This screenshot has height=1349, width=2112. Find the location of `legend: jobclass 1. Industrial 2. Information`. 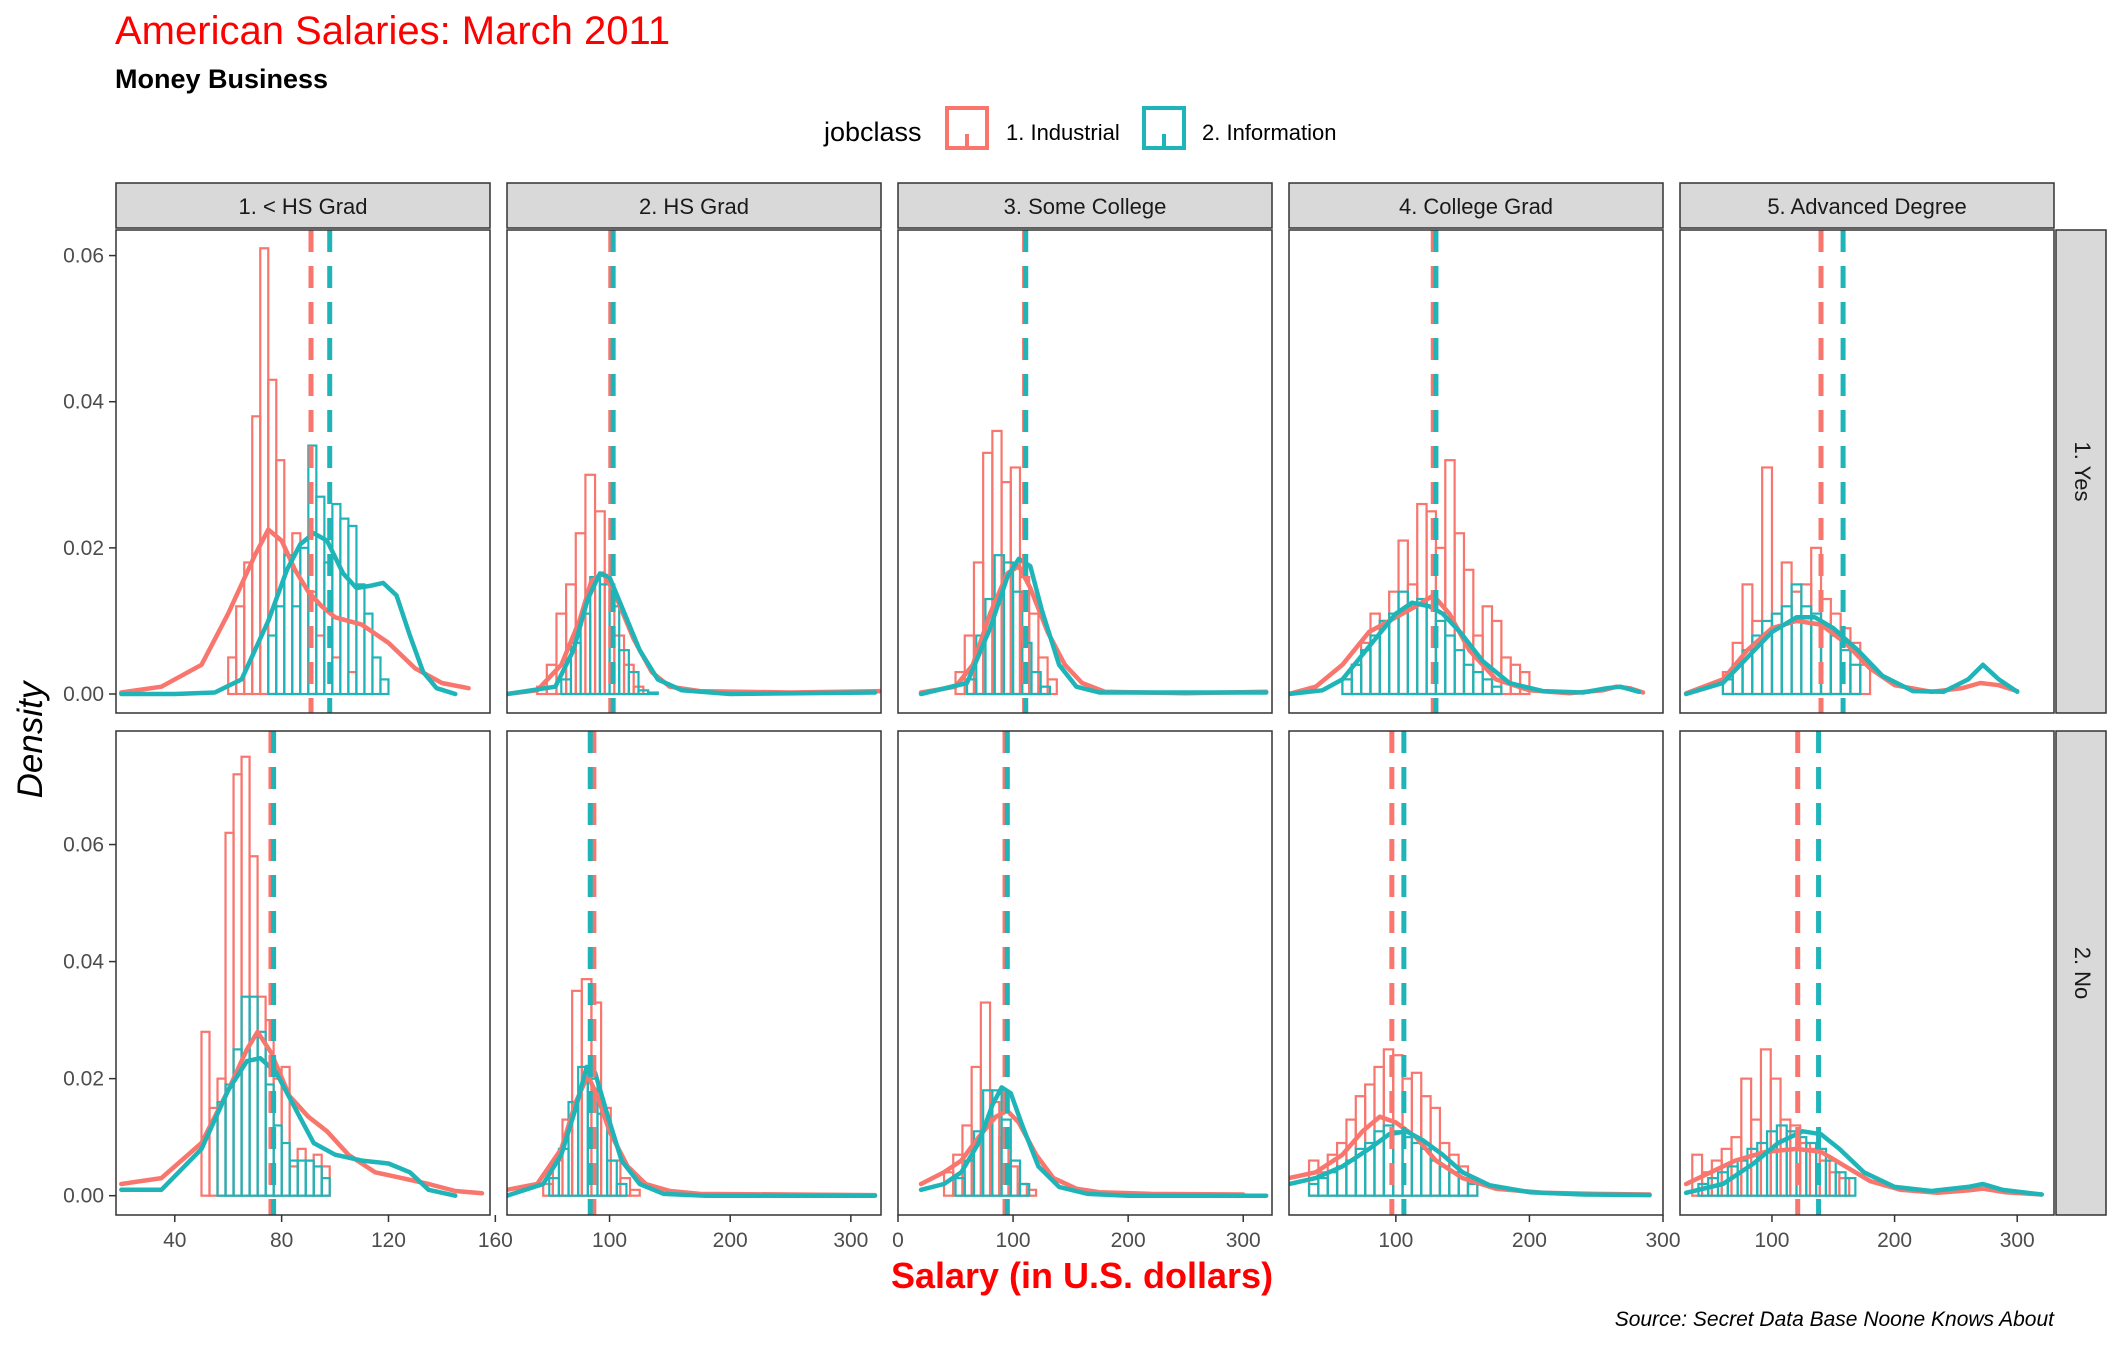

legend: jobclass 1. Industrial 2. Information is located at coordinates (1080, 128).